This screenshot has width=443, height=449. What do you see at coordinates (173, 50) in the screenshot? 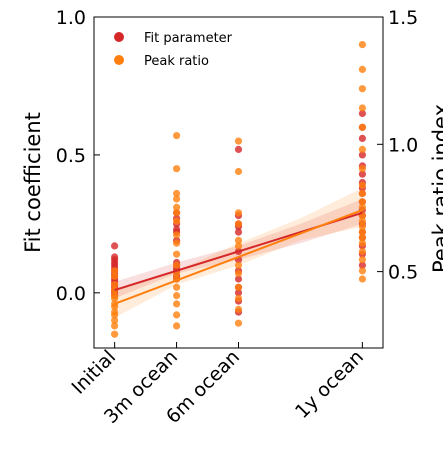
I see `legend: Fit parameter Peak ratio` at bounding box center [173, 50].